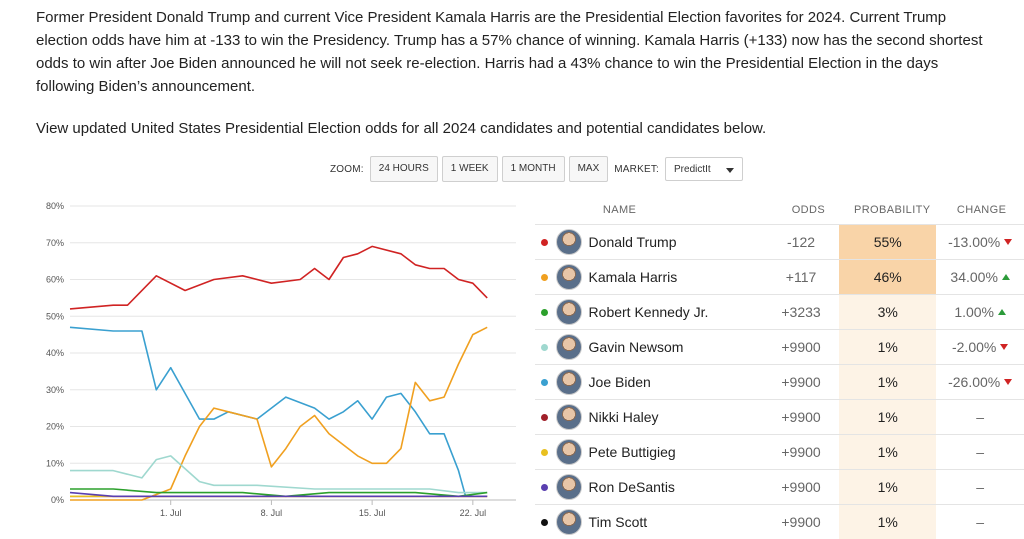 Image resolution: width=1024 pixels, height=539 pixels. I want to click on table-row: Robert Kennedy Jr. +3233 3% 1.00%, so click(779, 311).